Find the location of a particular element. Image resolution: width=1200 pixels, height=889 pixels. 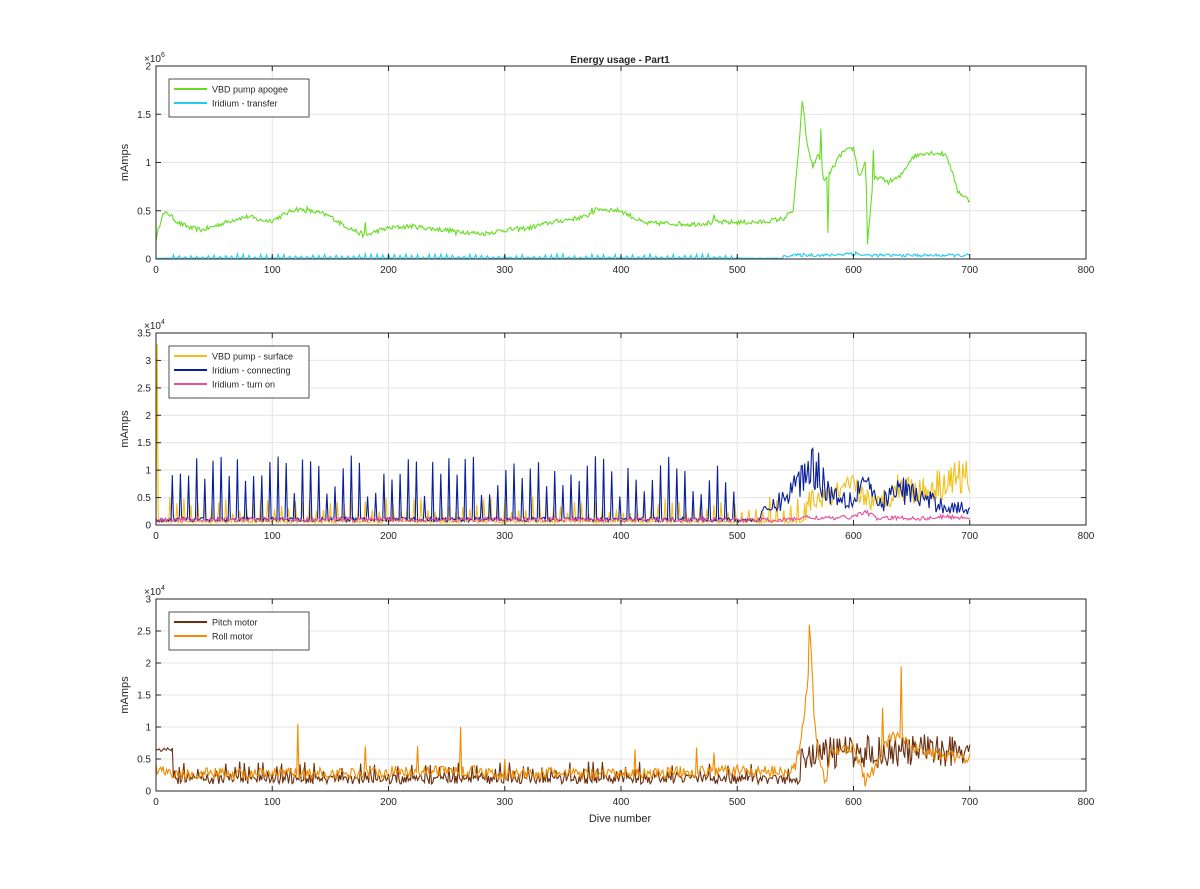

legend-label: VBD pump - surface is located at coordinates (252, 357).